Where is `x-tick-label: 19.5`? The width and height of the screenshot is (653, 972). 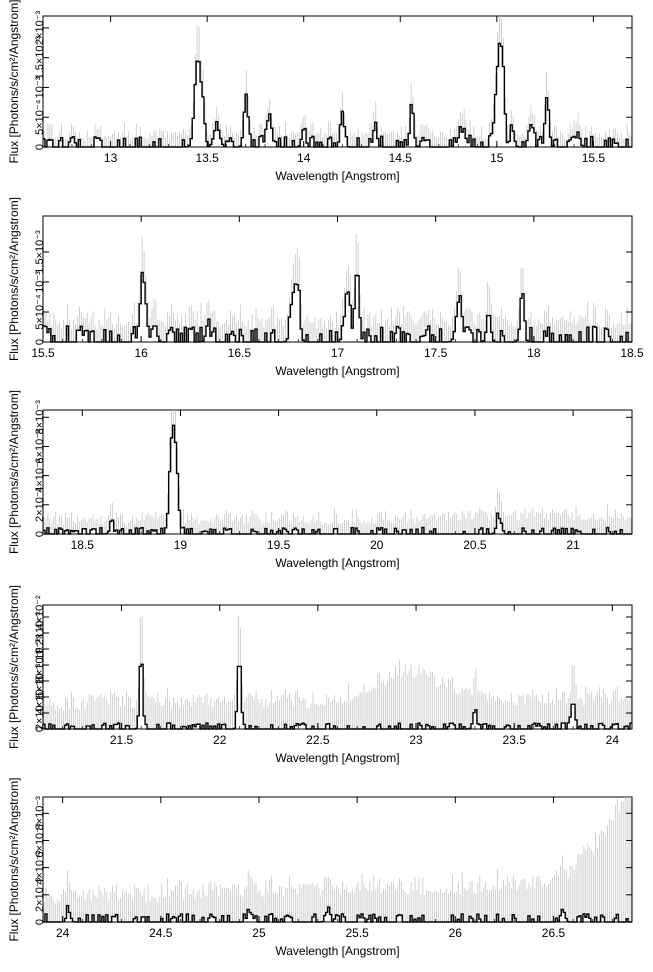 x-tick-label: 19.5 is located at coordinates (279, 545).